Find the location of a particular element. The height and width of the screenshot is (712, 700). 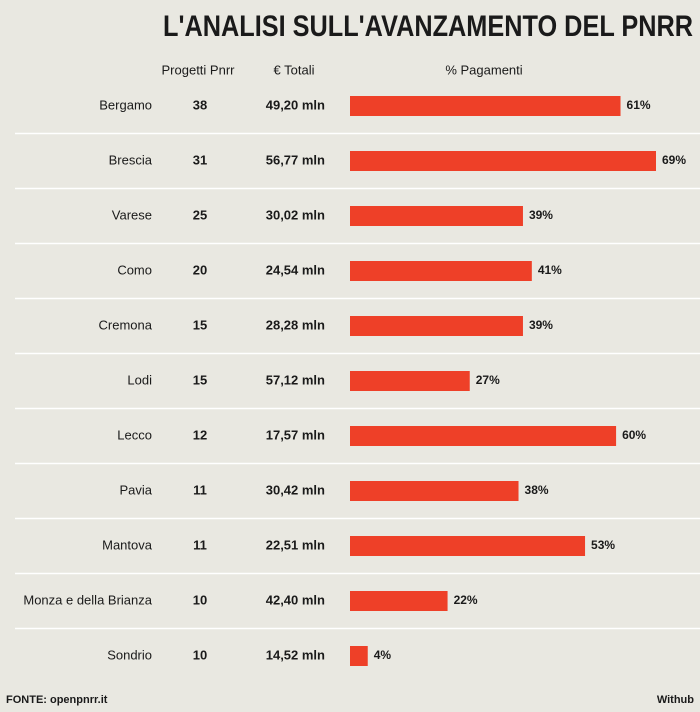

row-label: Monza e della Brianza is located at coordinates (87, 599).